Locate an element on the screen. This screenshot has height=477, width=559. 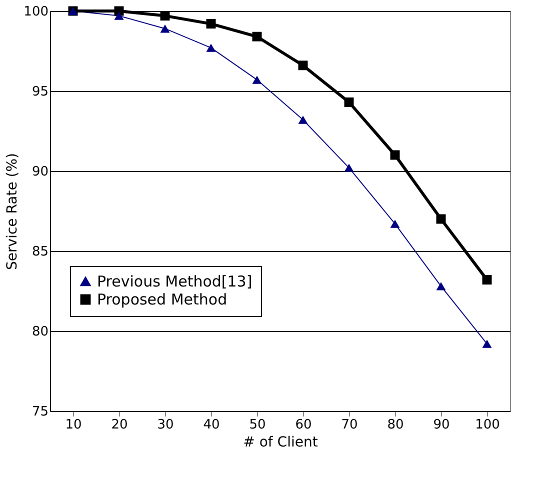
x-tick-label: 80 is located at coordinates (395, 425).